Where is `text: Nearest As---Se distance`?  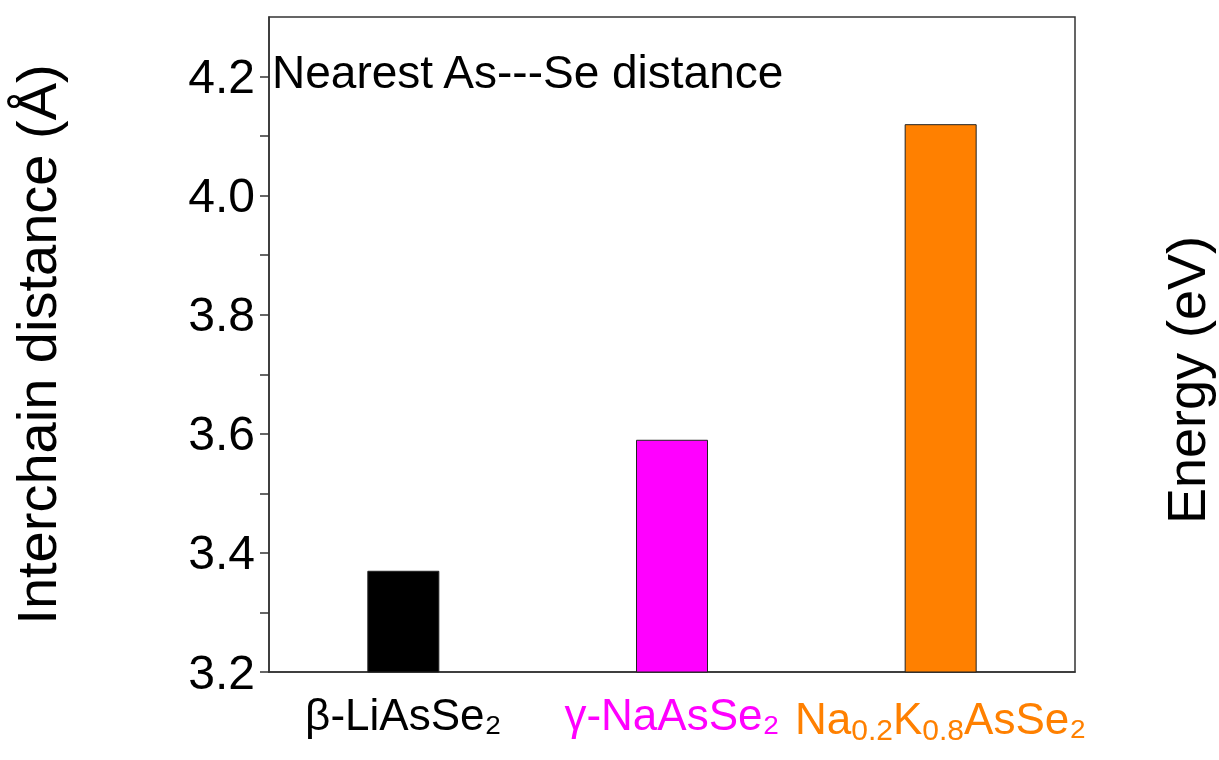 text: Nearest As---Se distance is located at coordinates (528, 72).